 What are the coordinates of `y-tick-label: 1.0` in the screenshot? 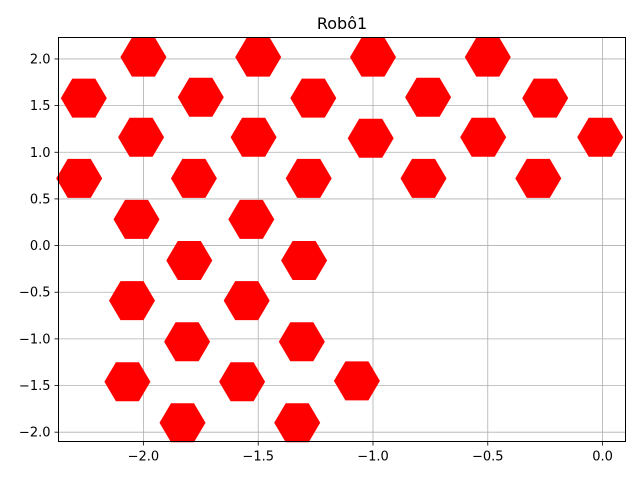 It's located at (40, 153).